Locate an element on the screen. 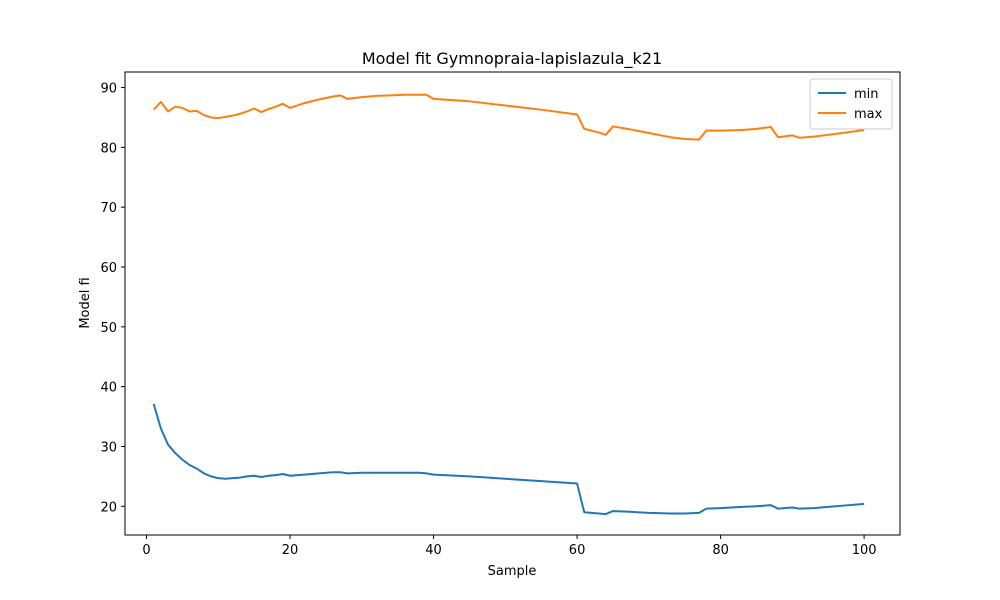  x-tick-label: 0 is located at coordinates (146, 550).